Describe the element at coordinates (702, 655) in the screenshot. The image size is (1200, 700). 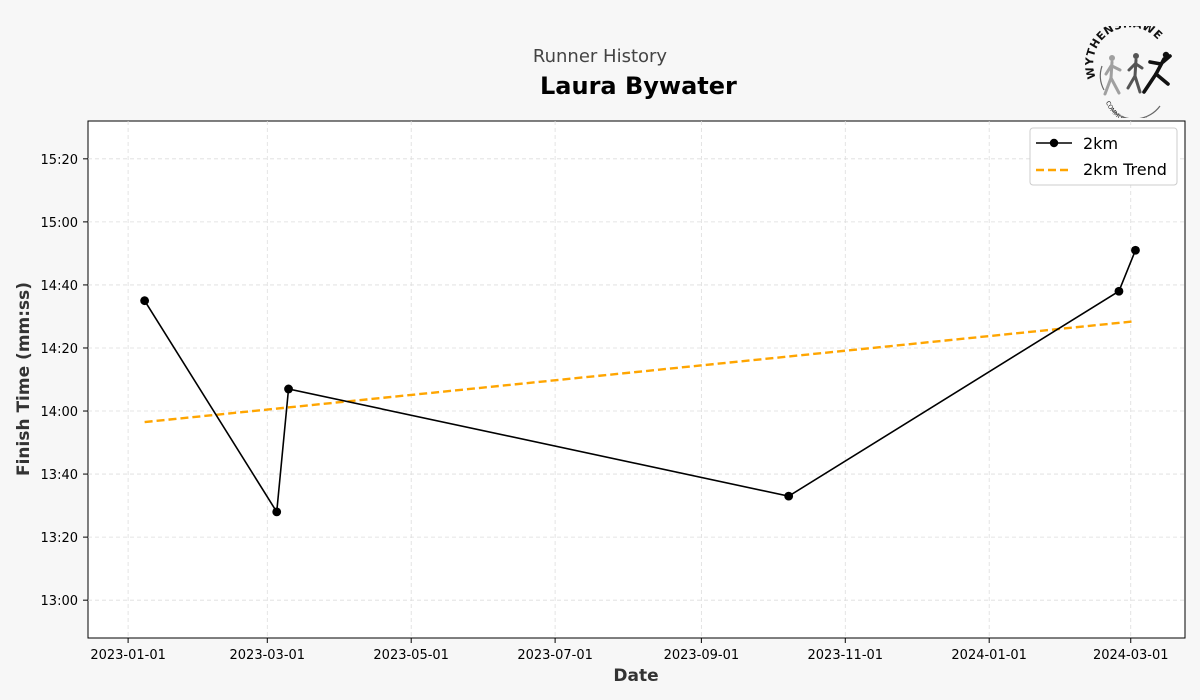
I see `x-tick-label: 2023-09-01` at that location.